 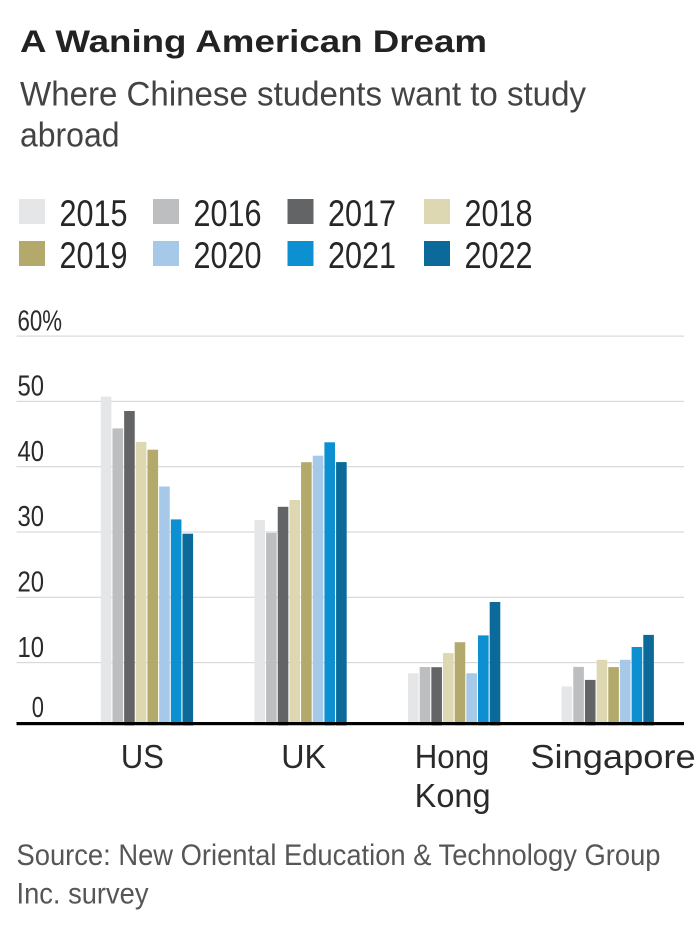 I want to click on svg-text: Singapore, so click(x=612, y=756).